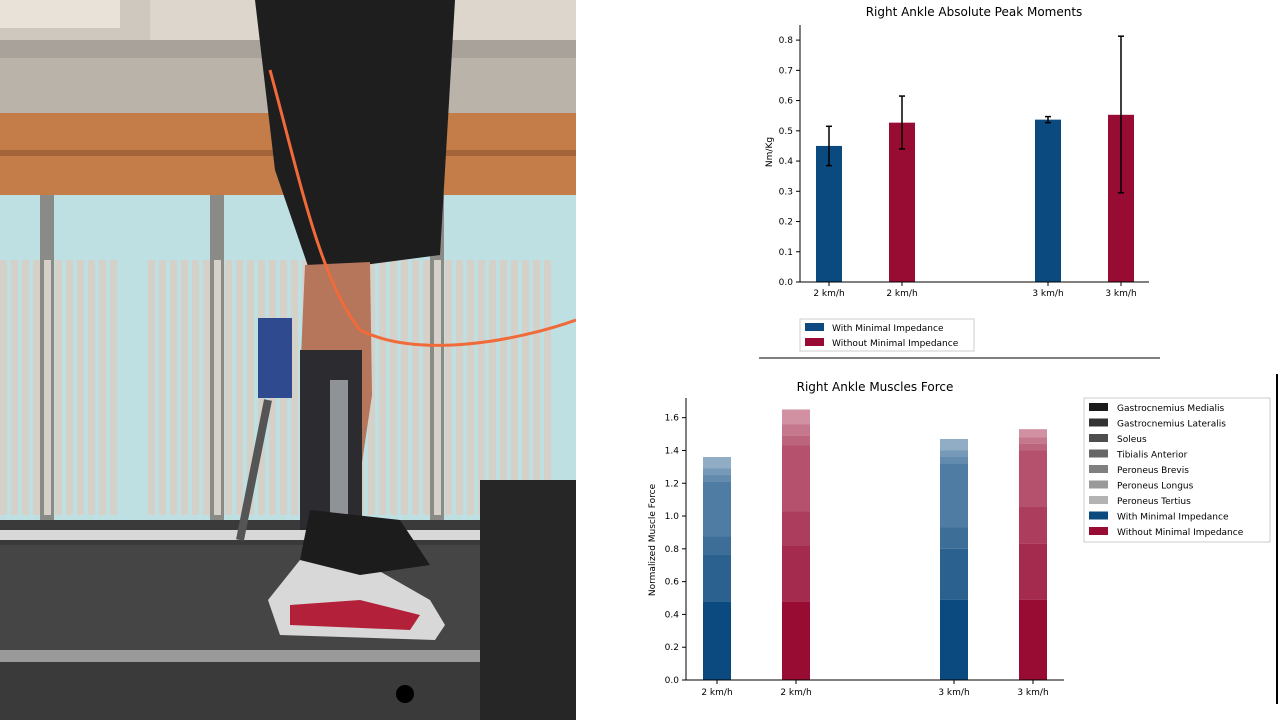 The image size is (1280, 724). Describe the element at coordinates (1155, 487) in the screenshot. I see `legend-label: Peroneus Longus` at that location.